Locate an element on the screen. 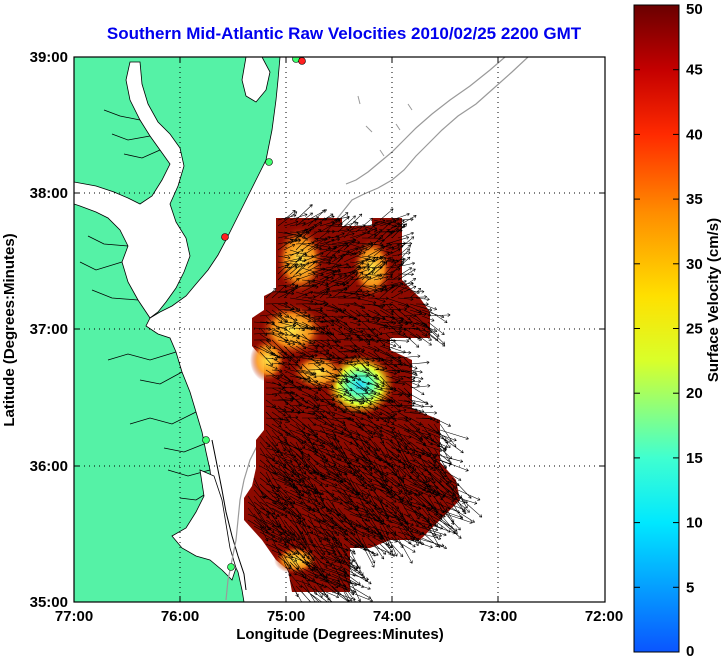  colorbar-tick-label: 20 is located at coordinates (694, 393).